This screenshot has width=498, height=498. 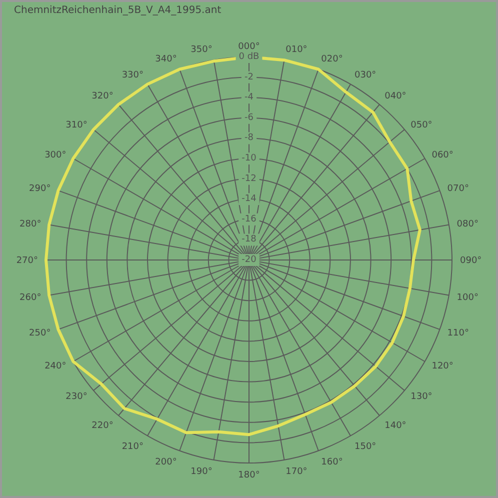 I want to click on spoke-label: 040°, so click(x=395, y=96).